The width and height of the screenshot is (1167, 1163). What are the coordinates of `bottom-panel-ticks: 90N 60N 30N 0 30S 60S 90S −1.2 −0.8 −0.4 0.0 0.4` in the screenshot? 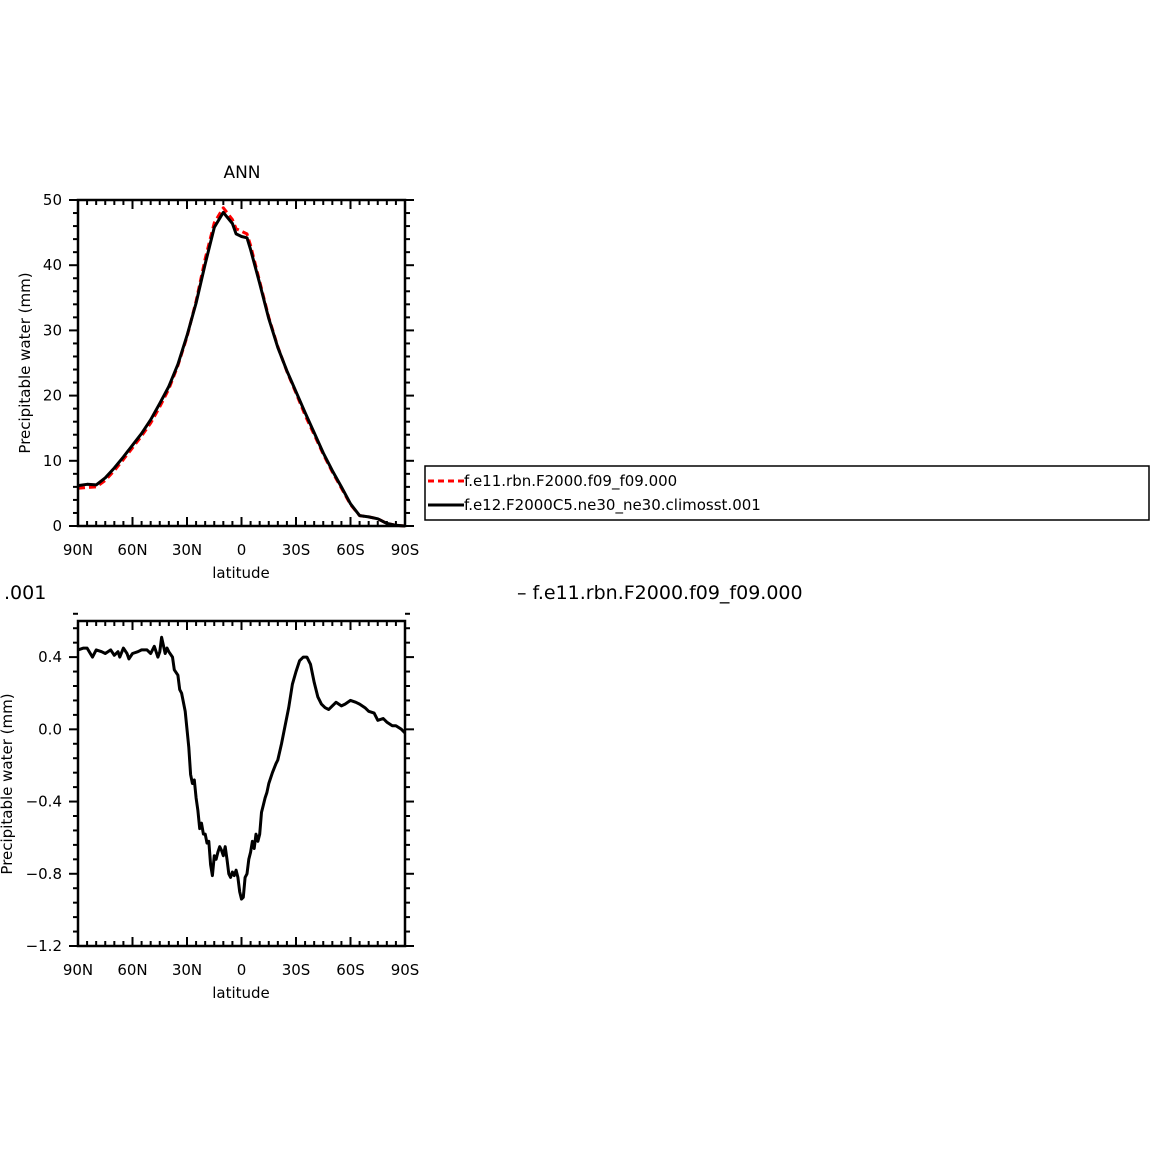 It's located at (223, 795).